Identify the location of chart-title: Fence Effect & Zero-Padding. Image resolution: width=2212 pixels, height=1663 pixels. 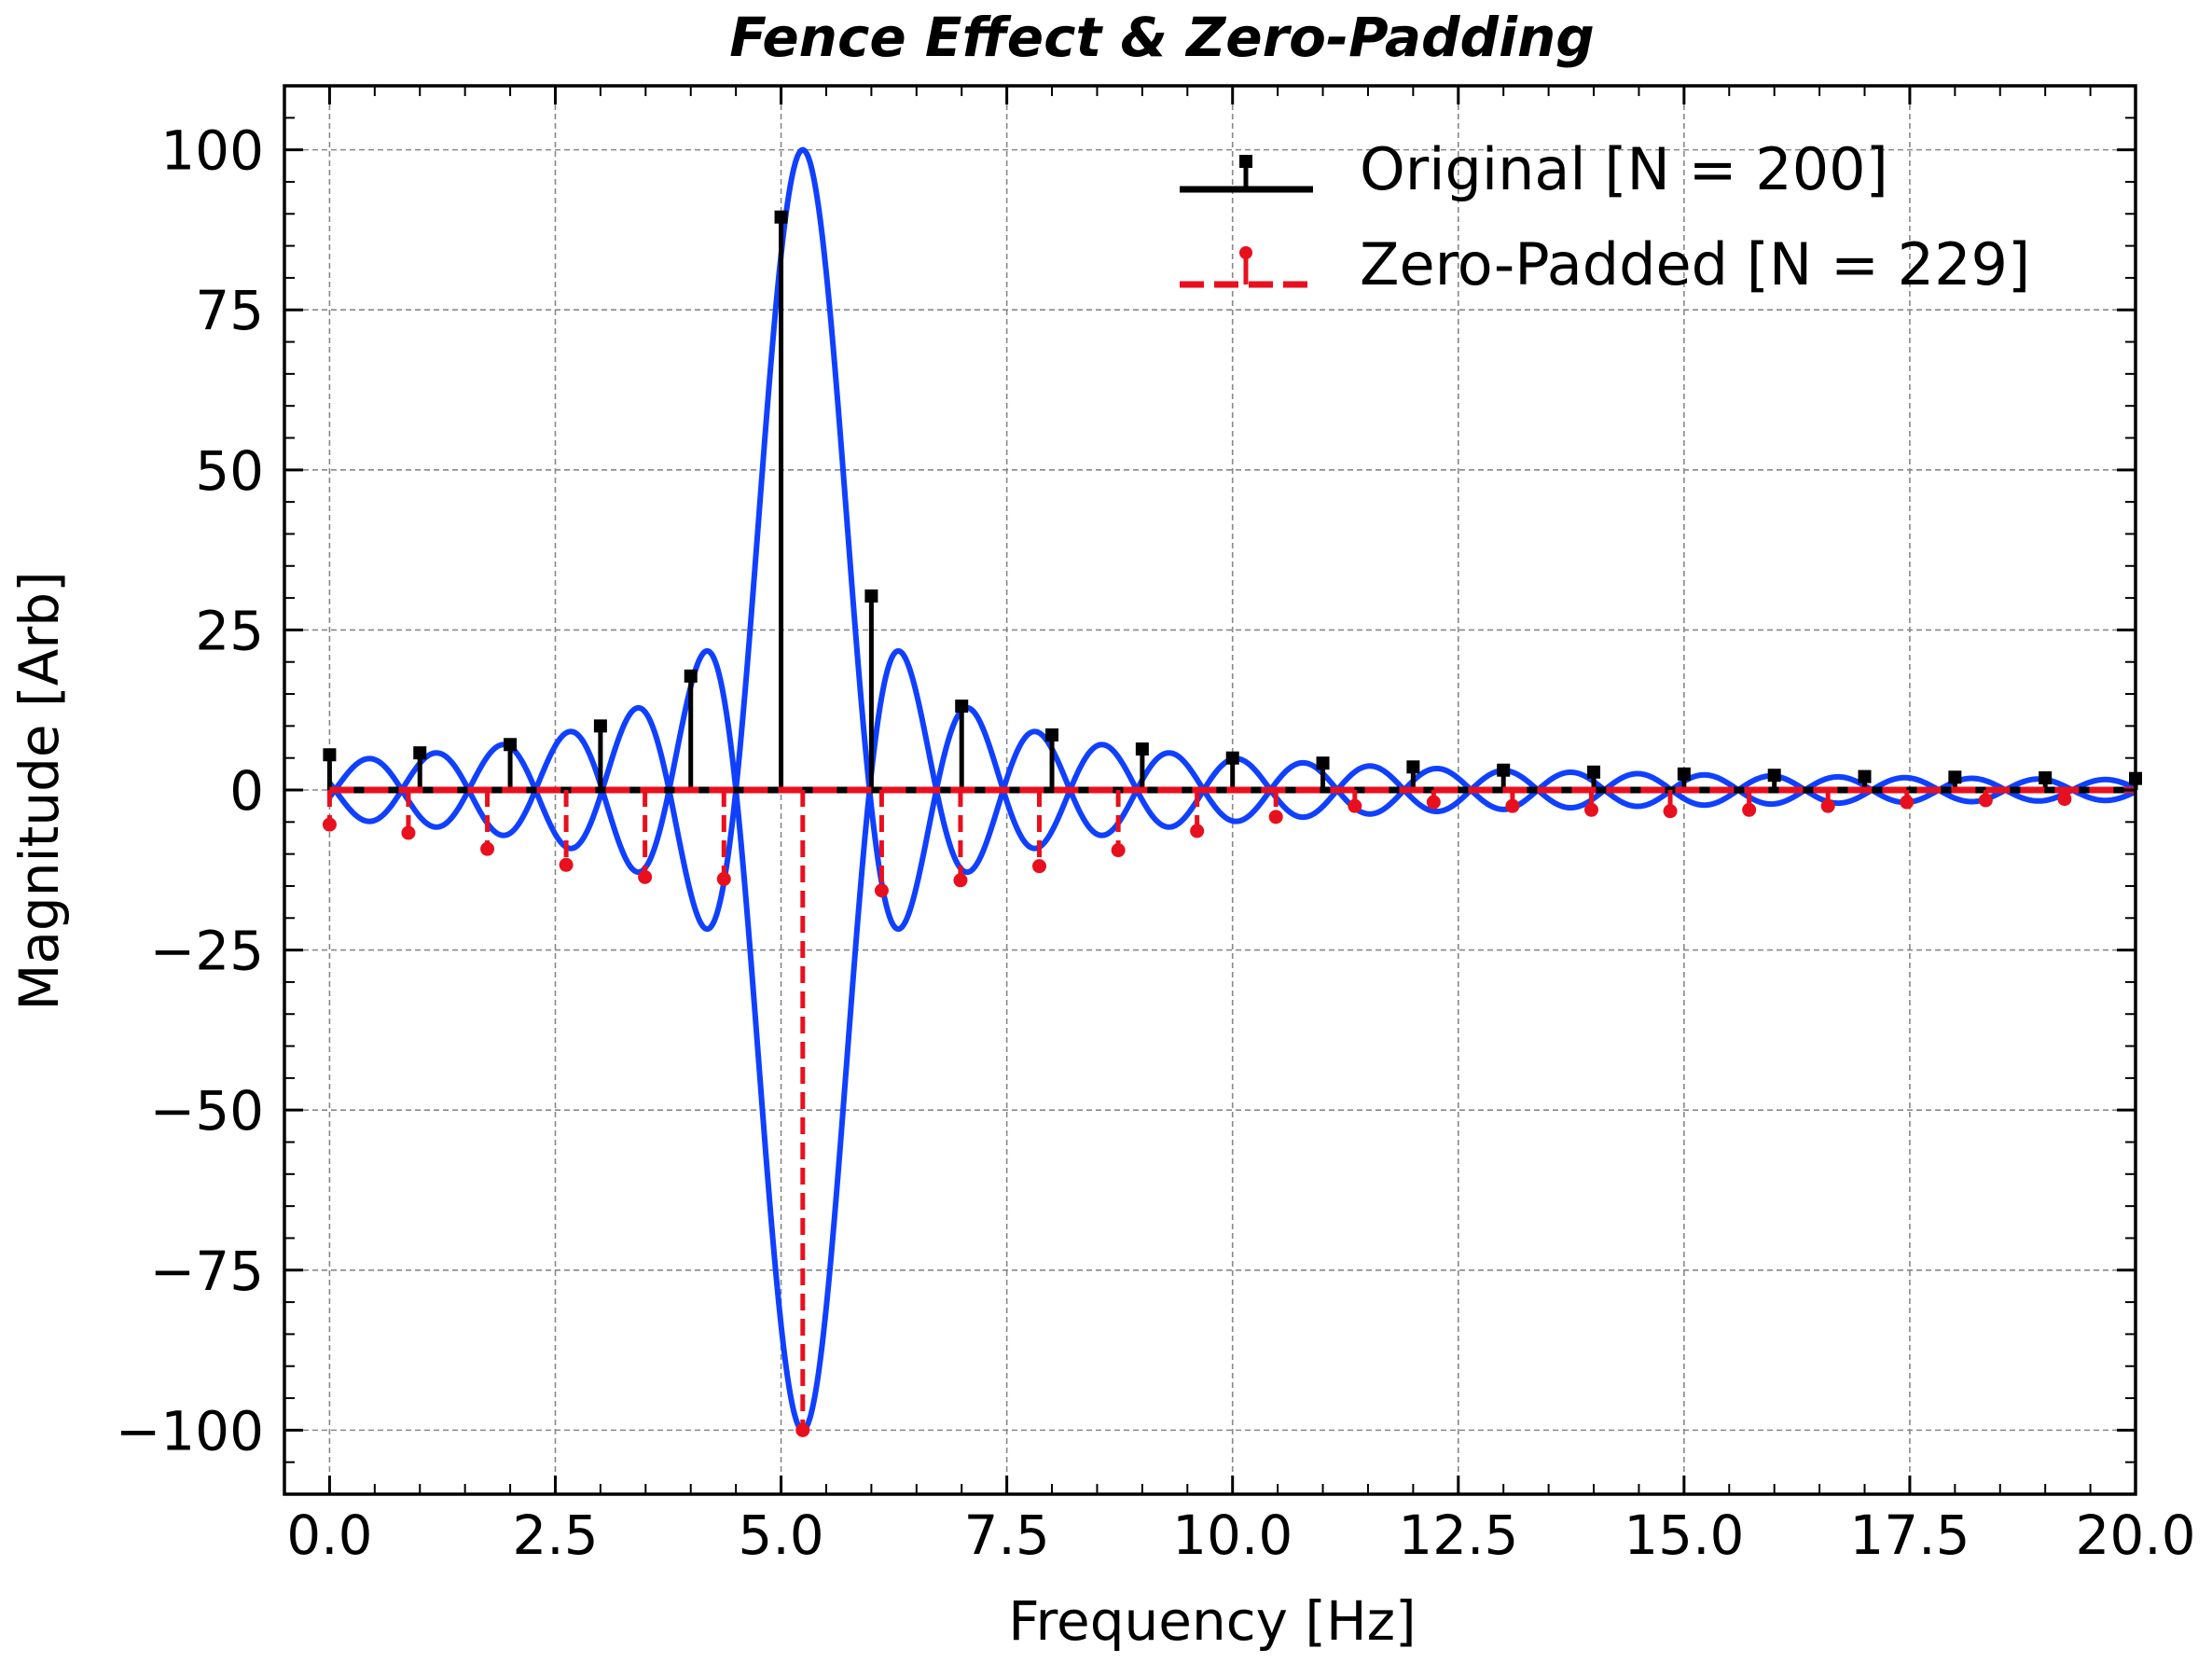
(1162, 37).